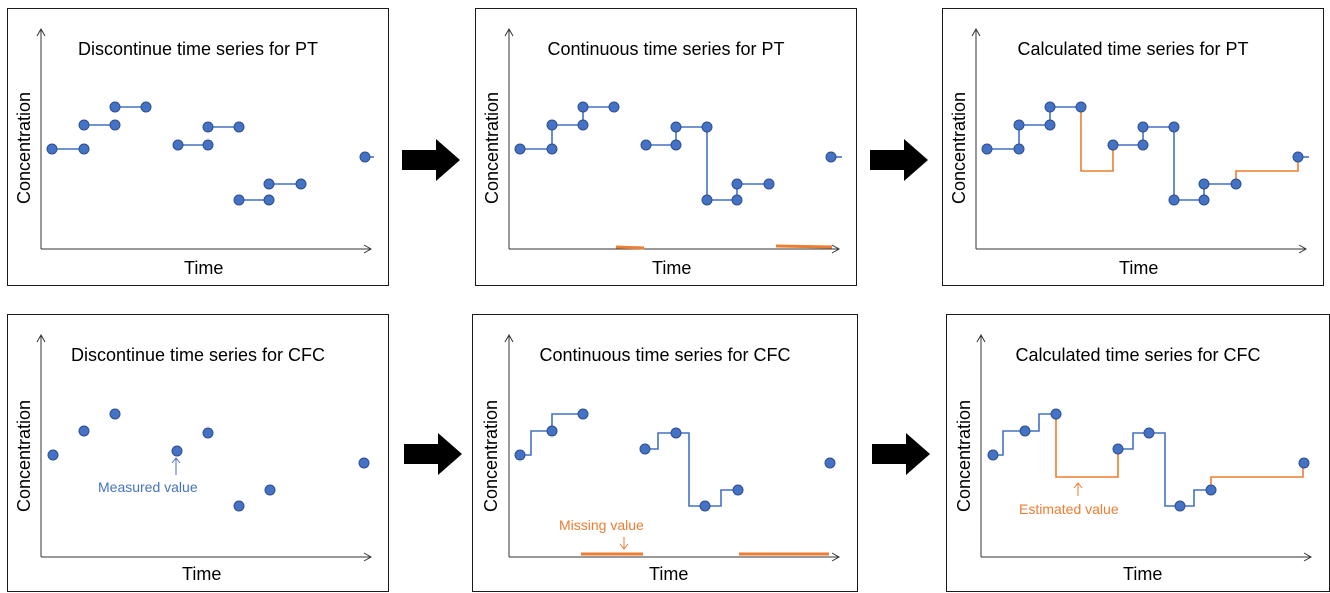 This screenshot has width=1330, height=593. I want to click on plot-cfc-discontinue, so click(204, 447).